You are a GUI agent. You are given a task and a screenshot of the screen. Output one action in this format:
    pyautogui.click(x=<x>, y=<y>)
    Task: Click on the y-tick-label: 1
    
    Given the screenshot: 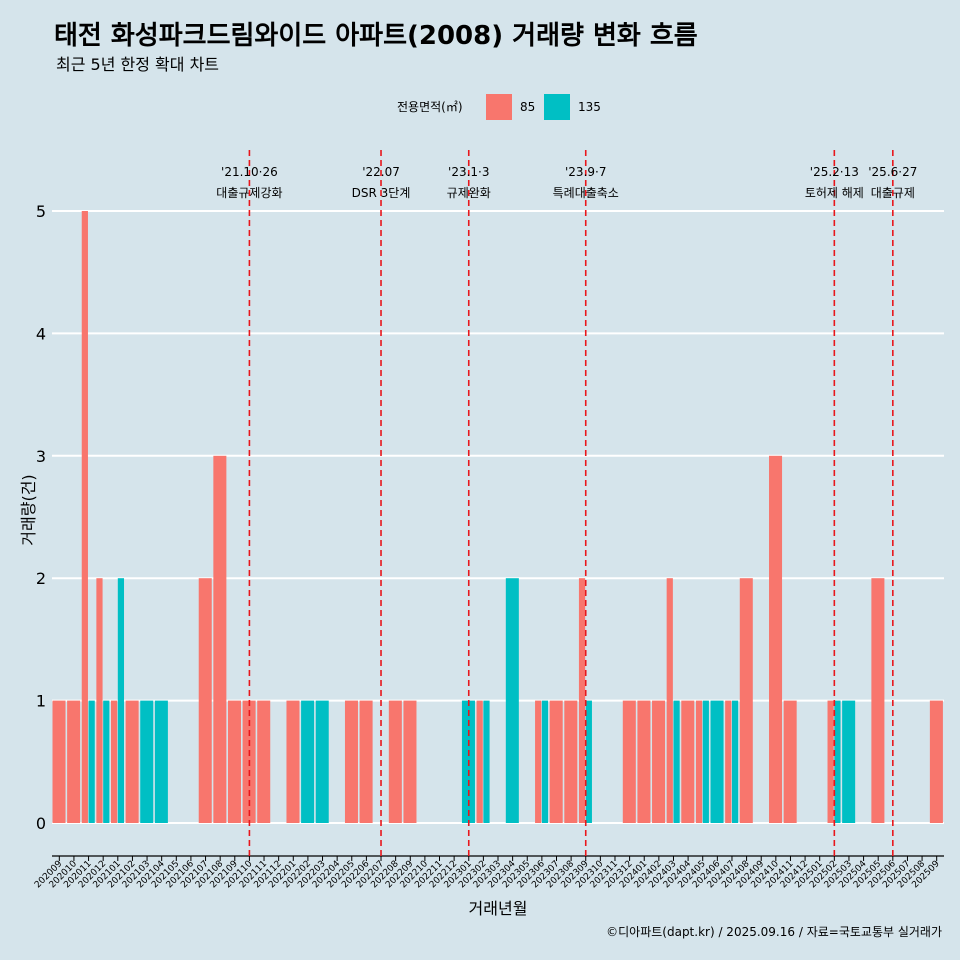 What is the action you would take?
    pyautogui.click(x=41, y=701)
    